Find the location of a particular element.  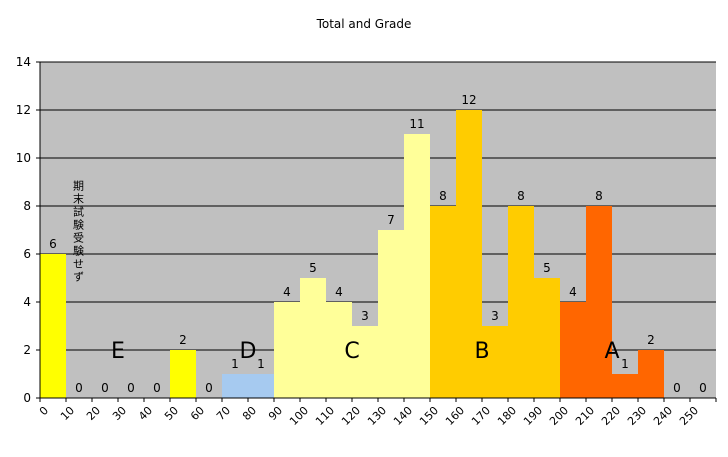

data-label: 6 is located at coordinates (53, 244).